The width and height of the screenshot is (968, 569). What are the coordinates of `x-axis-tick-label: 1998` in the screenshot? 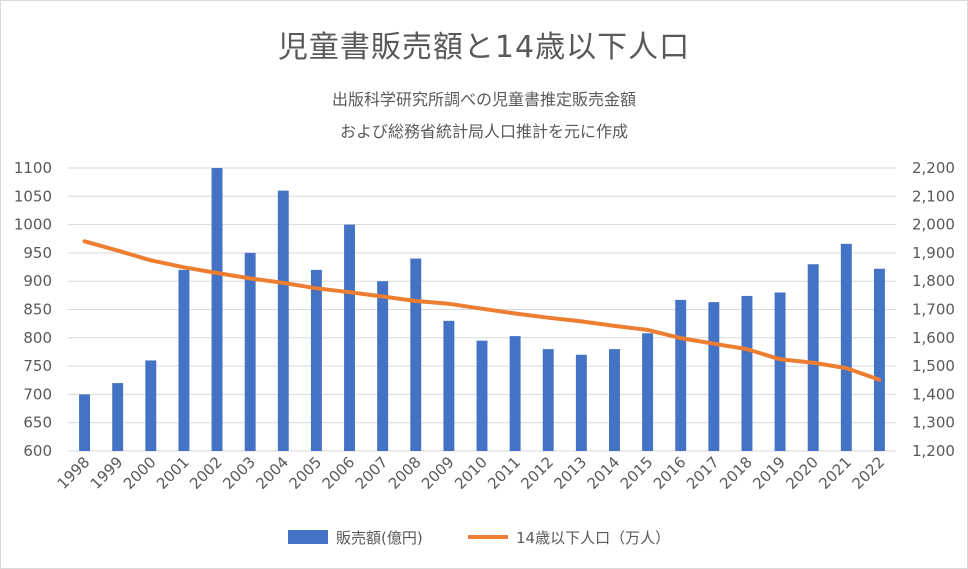 It's located at (74, 473).